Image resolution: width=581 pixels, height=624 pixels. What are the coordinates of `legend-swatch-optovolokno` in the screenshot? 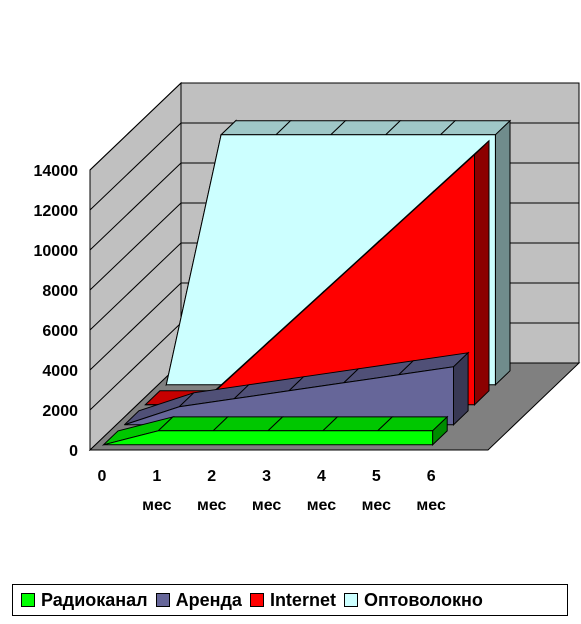 It's located at (350, 600).